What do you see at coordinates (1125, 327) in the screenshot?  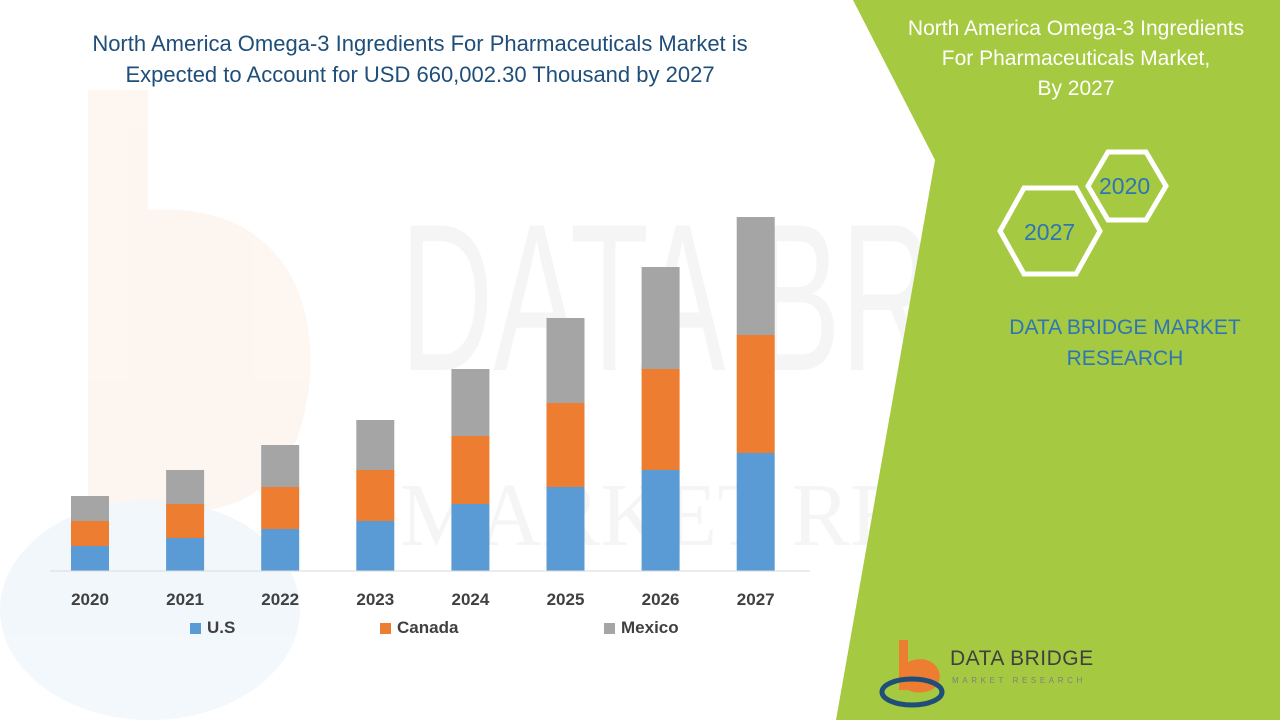 I see `brand-line-1: DATA BRIDGE MARKET` at bounding box center [1125, 327].